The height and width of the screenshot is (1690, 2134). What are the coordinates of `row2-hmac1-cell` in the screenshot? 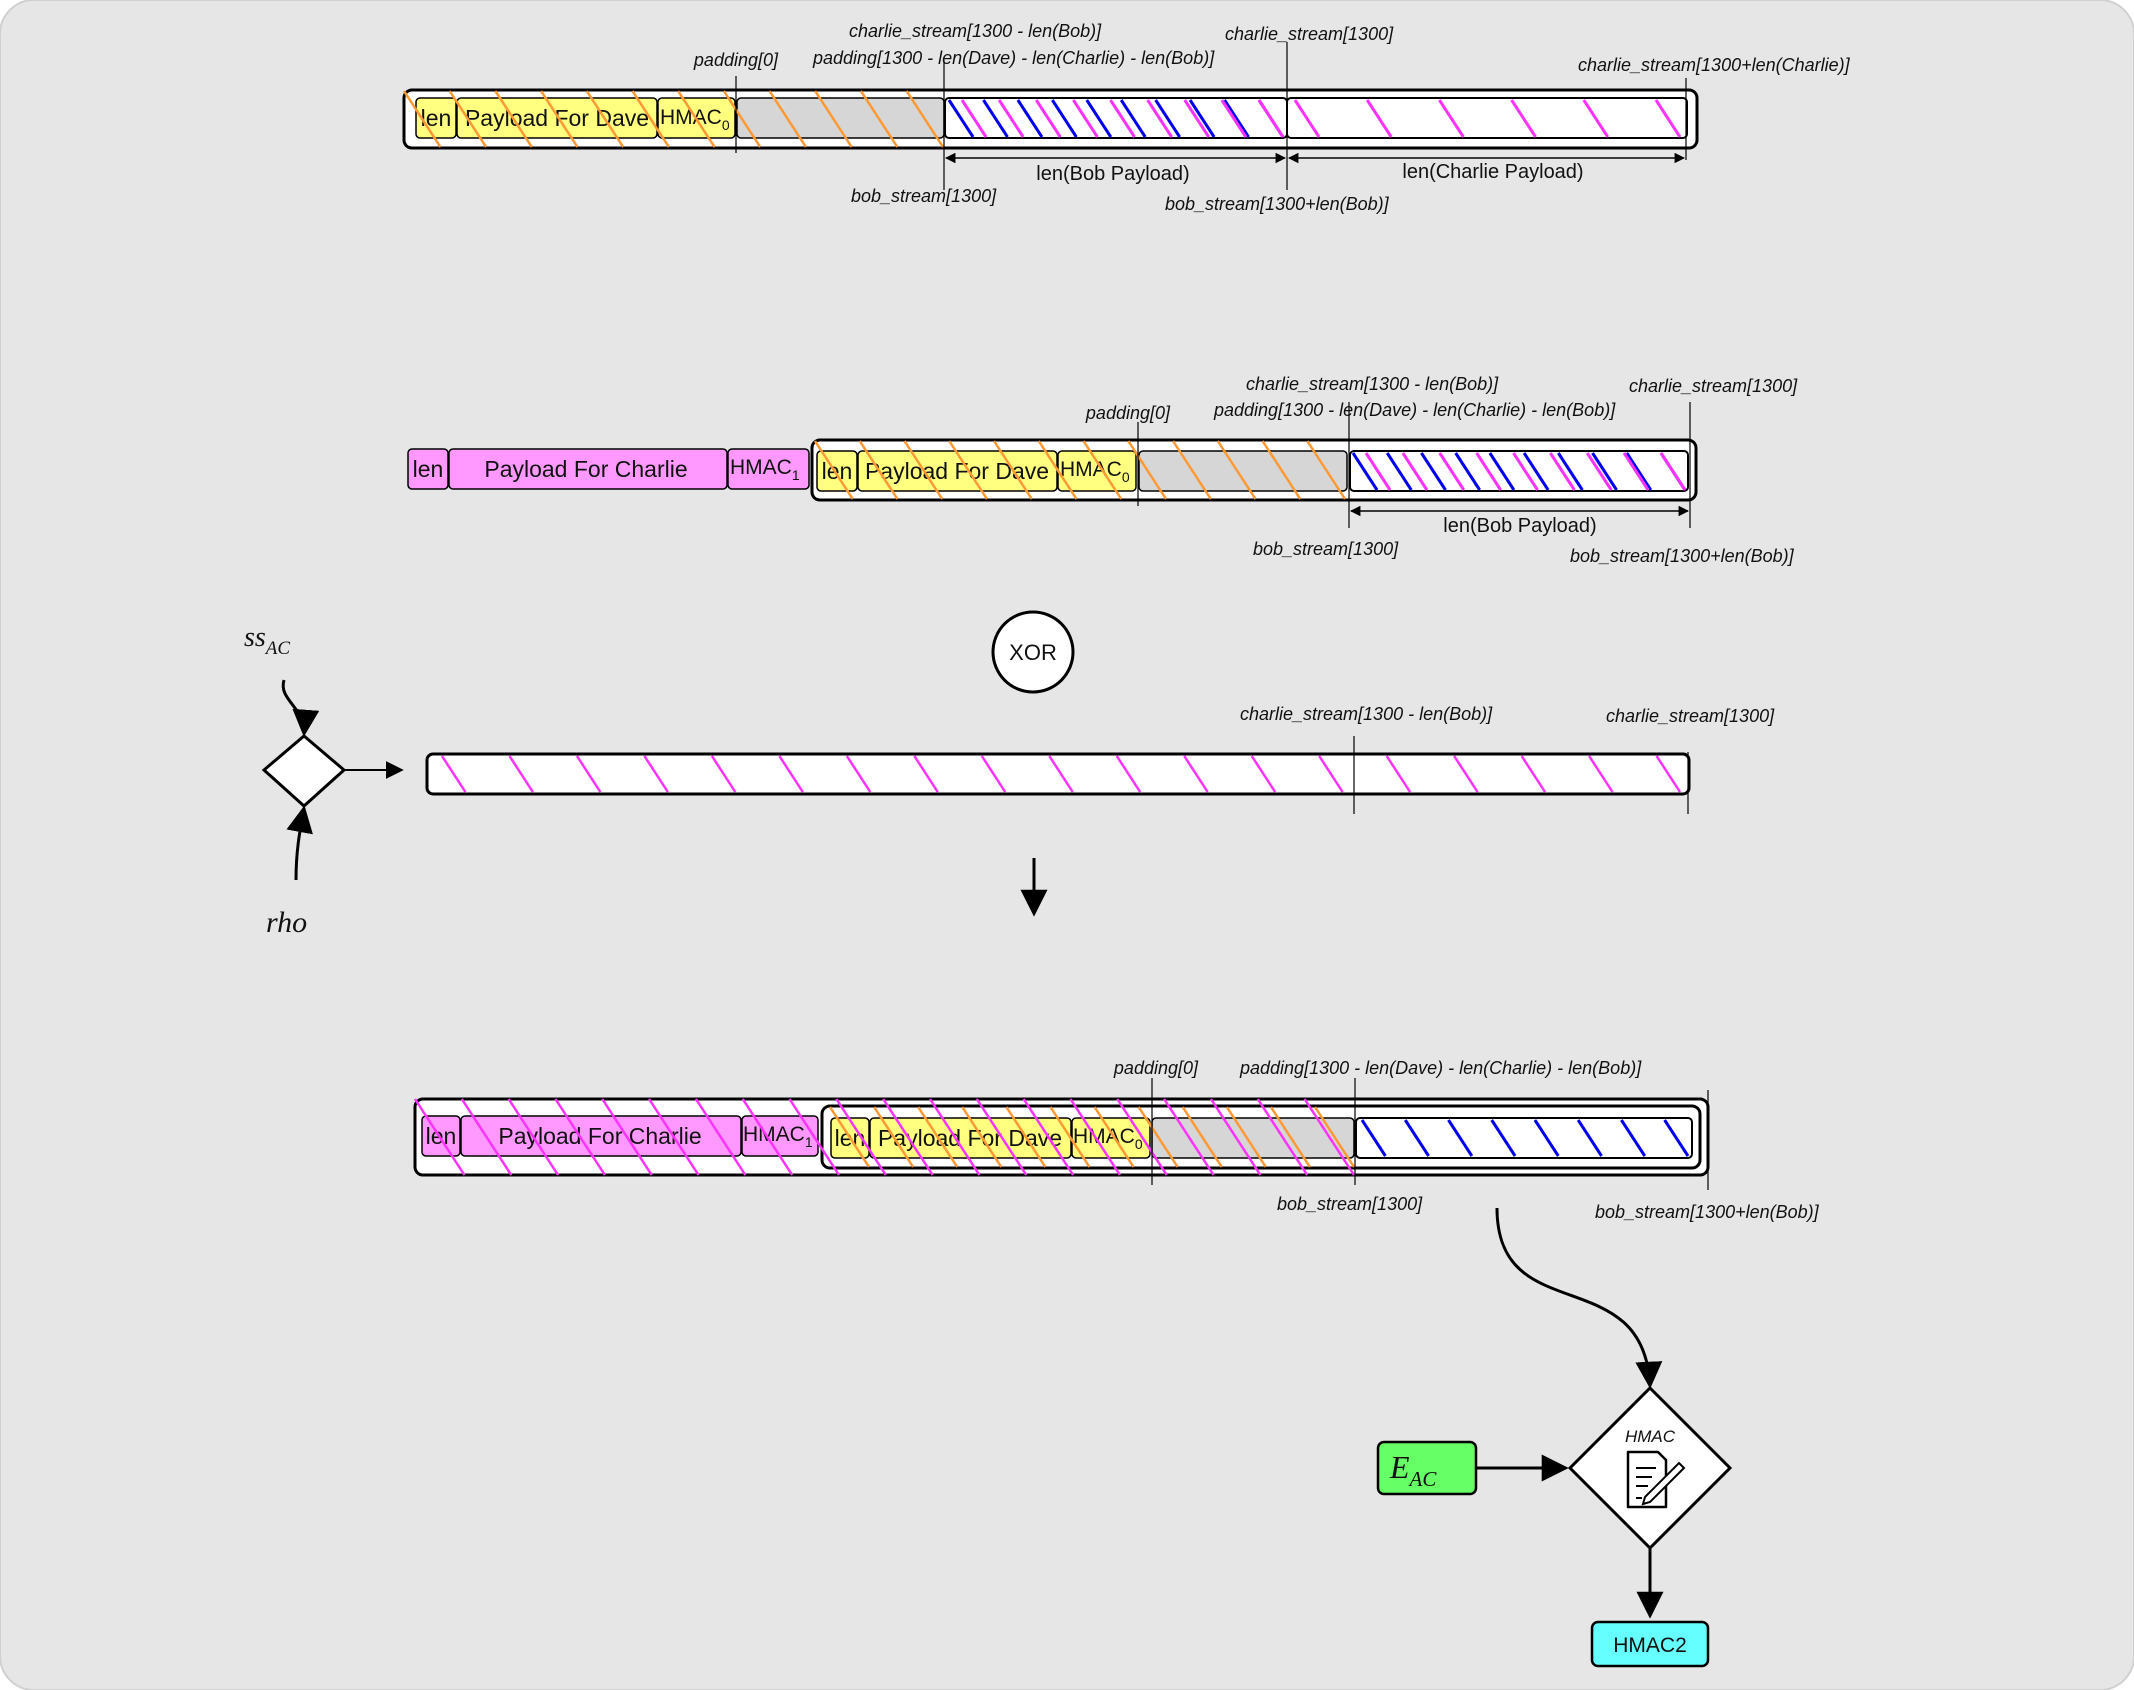 It's located at (768, 469).